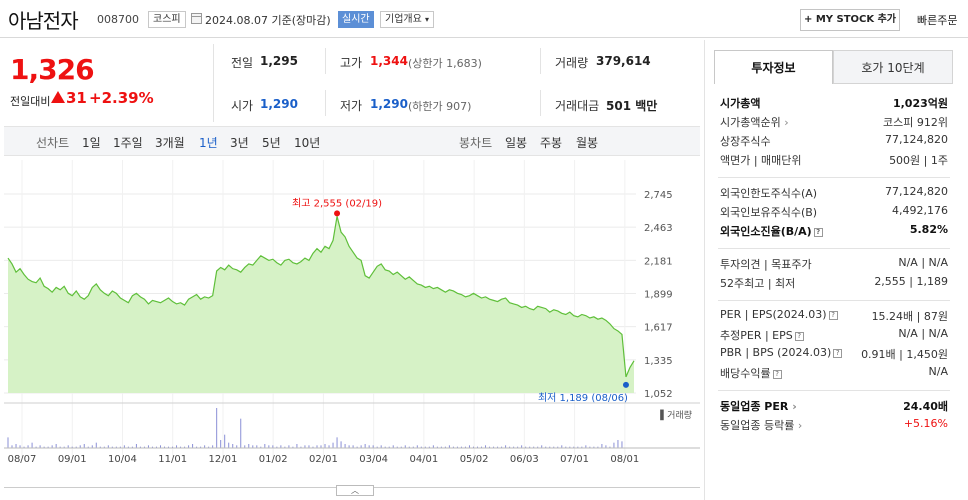 The height and width of the screenshot is (500, 968). What do you see at coordinates (834, 193) in the screenshot?
I see `info-row: 외국인한도주식수(A) 77,124,820` at bounding box center [834, 193].